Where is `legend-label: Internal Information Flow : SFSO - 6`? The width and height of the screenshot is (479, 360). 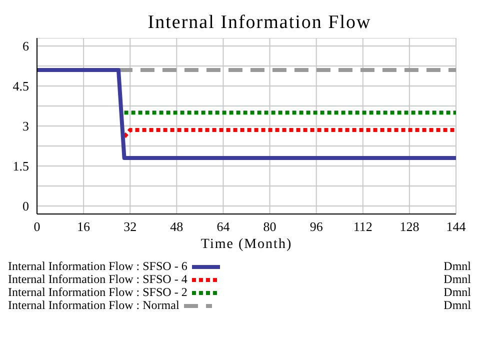
legend-label: Internal Information Flow : SFSO - 6 is located at coordinates (98, 266).